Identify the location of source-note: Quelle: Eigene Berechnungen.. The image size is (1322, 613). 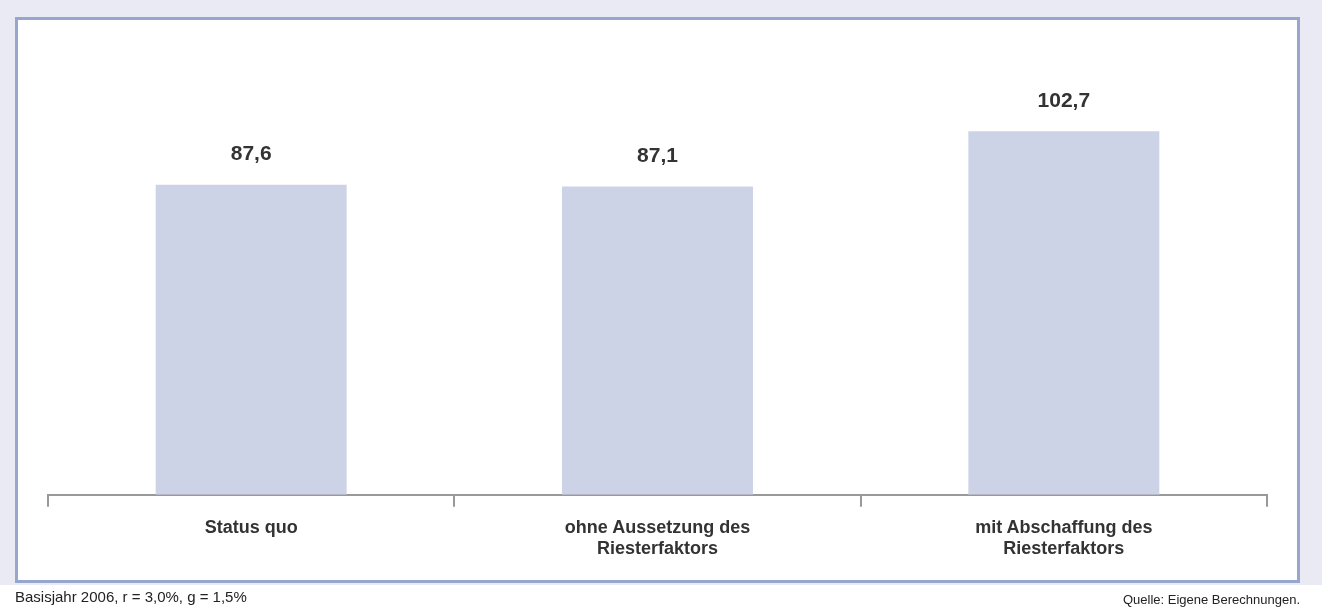
(1211, 599).